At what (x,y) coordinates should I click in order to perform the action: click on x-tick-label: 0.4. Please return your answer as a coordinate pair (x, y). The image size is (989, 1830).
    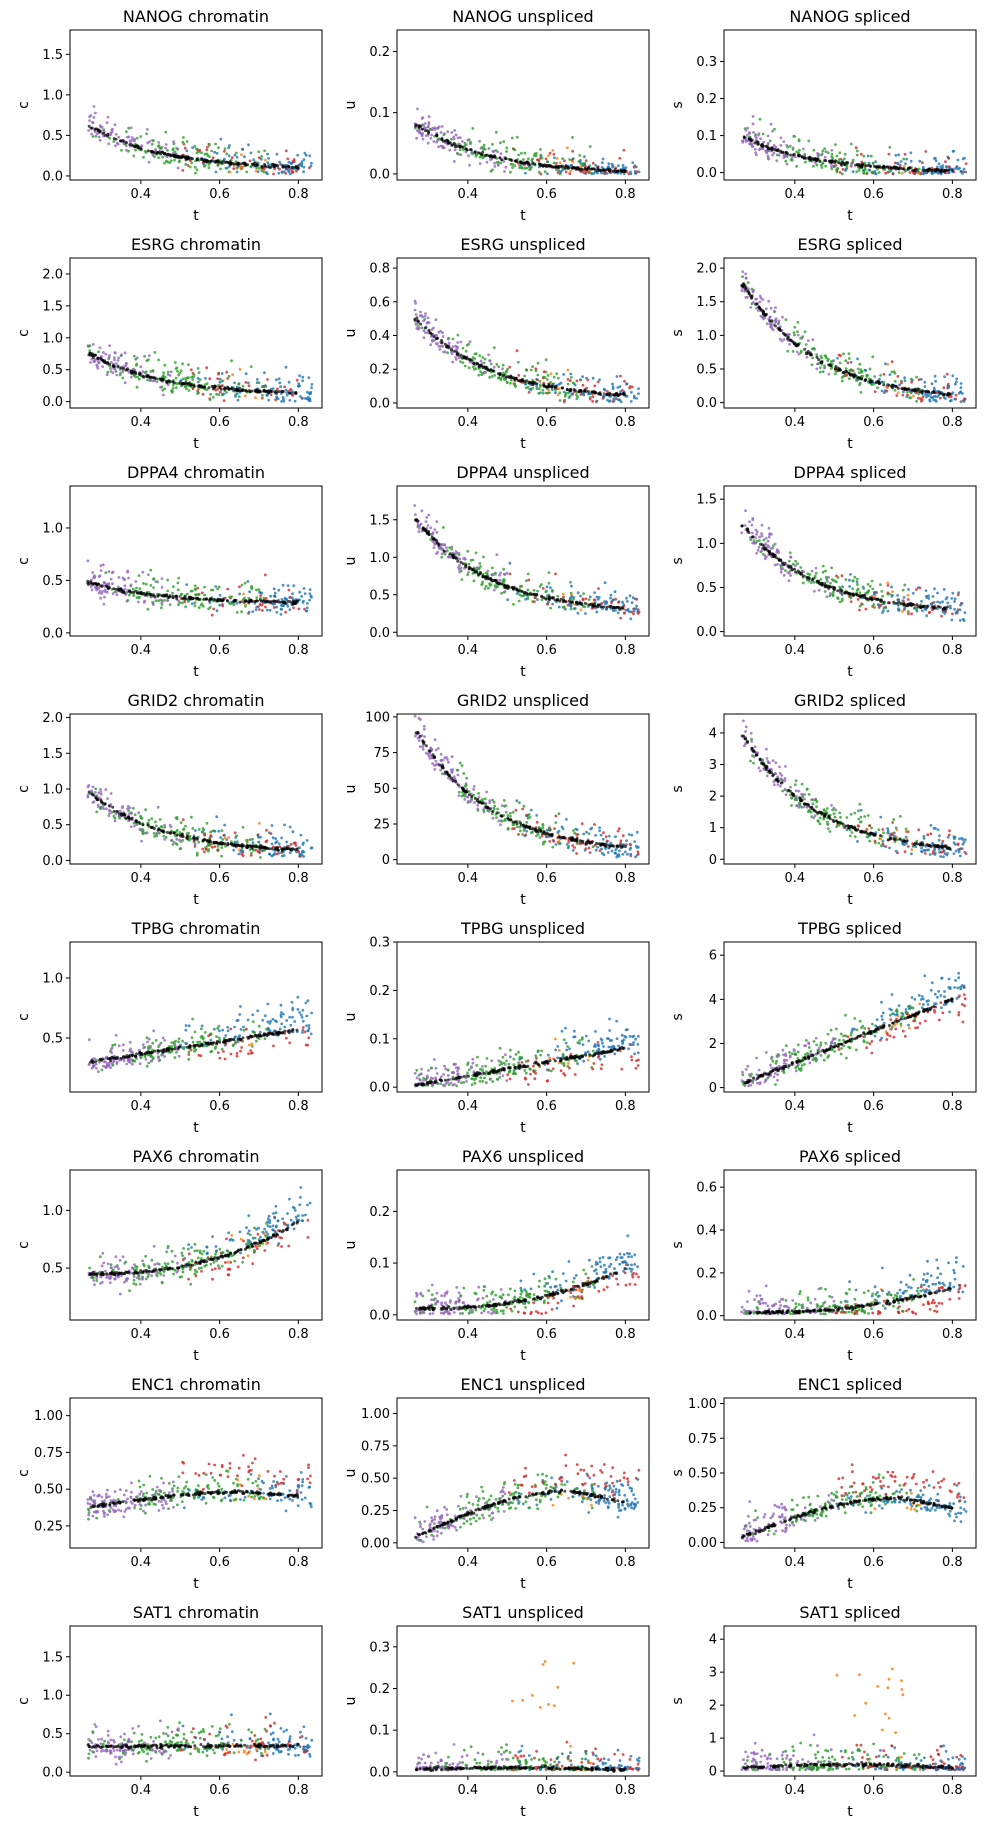
    Looking at the image, I should click on (795, 422).